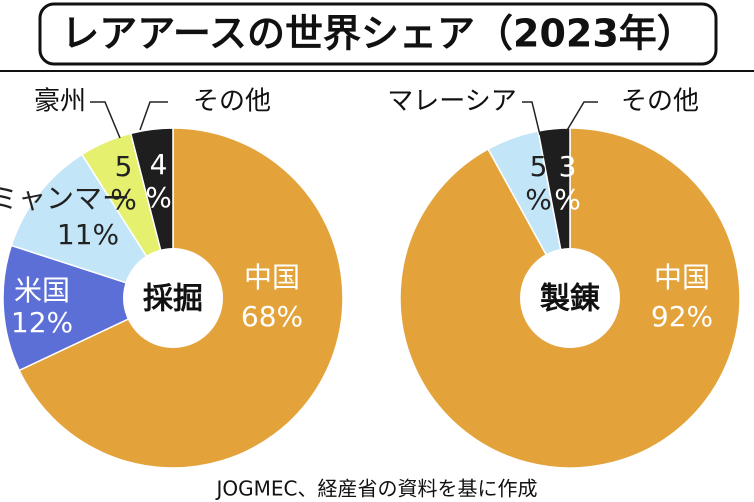  What do you see at coordinates (65, 198) in the screenshot?
I see `category-label: ミャンマー` at bounding box center [65, 198].